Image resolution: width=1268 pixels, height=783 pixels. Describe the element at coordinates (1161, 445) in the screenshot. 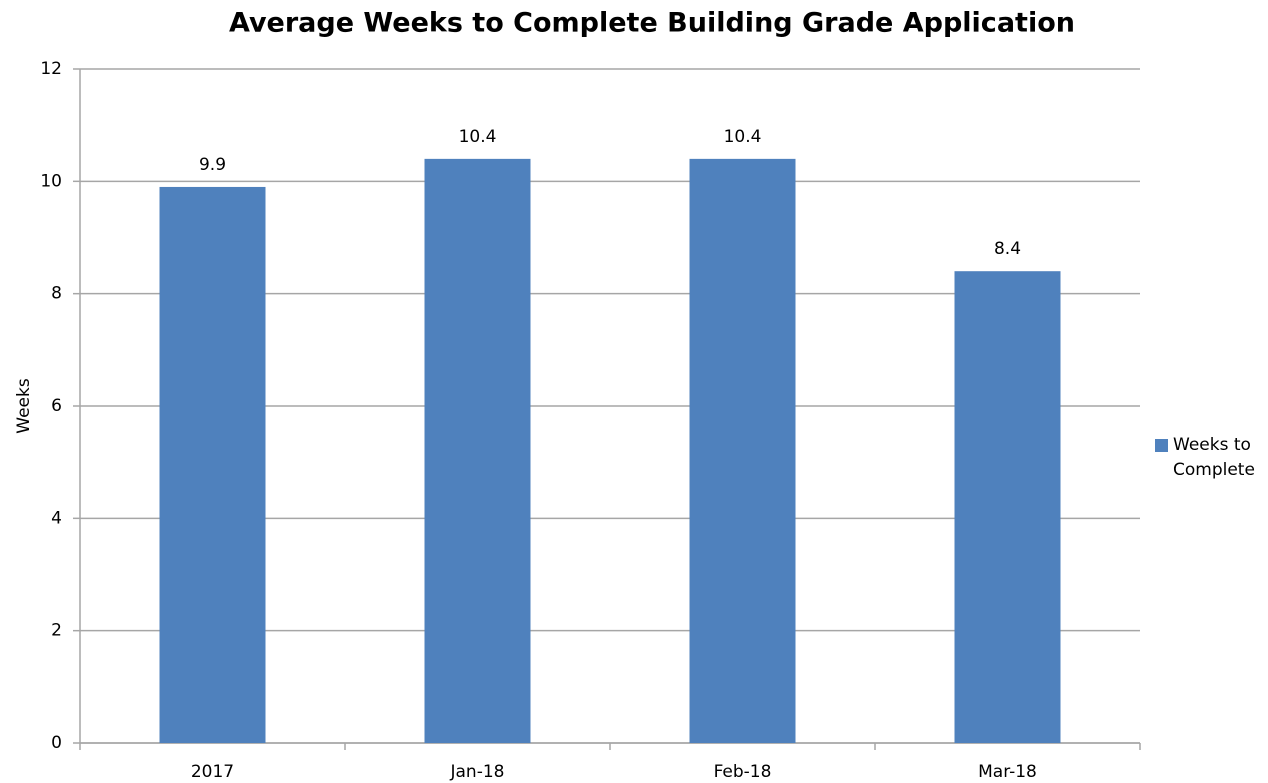

I see `legend-swatch` at that location.